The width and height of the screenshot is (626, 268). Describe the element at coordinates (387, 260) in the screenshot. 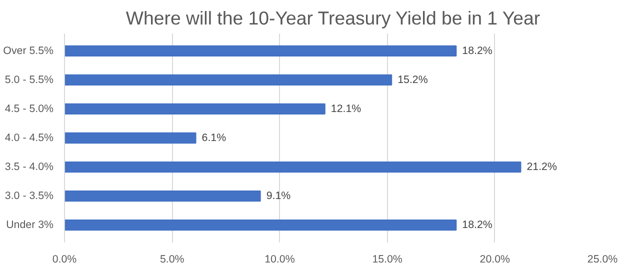

I see `x-tick-label: 15.0%` at that location.